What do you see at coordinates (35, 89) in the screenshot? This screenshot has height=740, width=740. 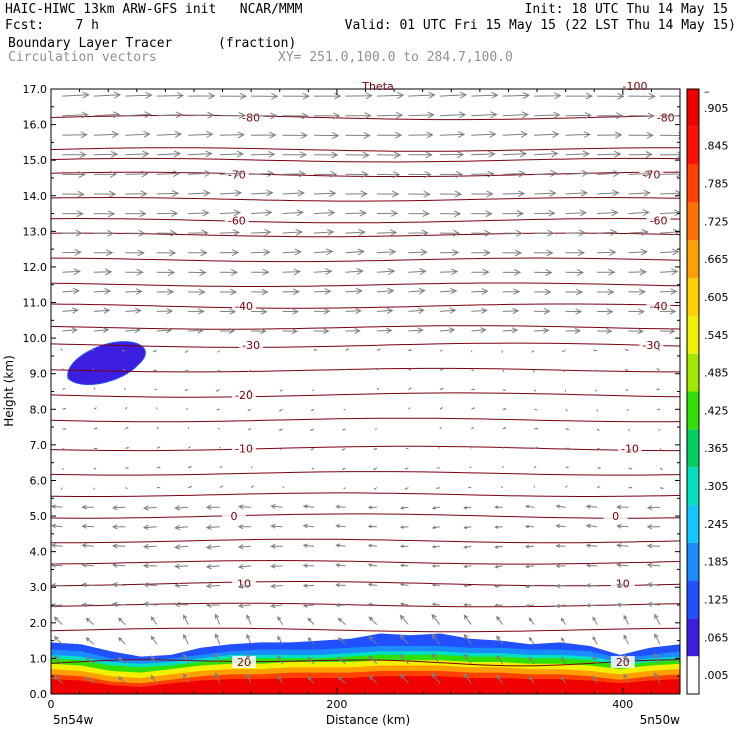 I see `y-tick-label: 17.0` at bounding box center [35, 89].